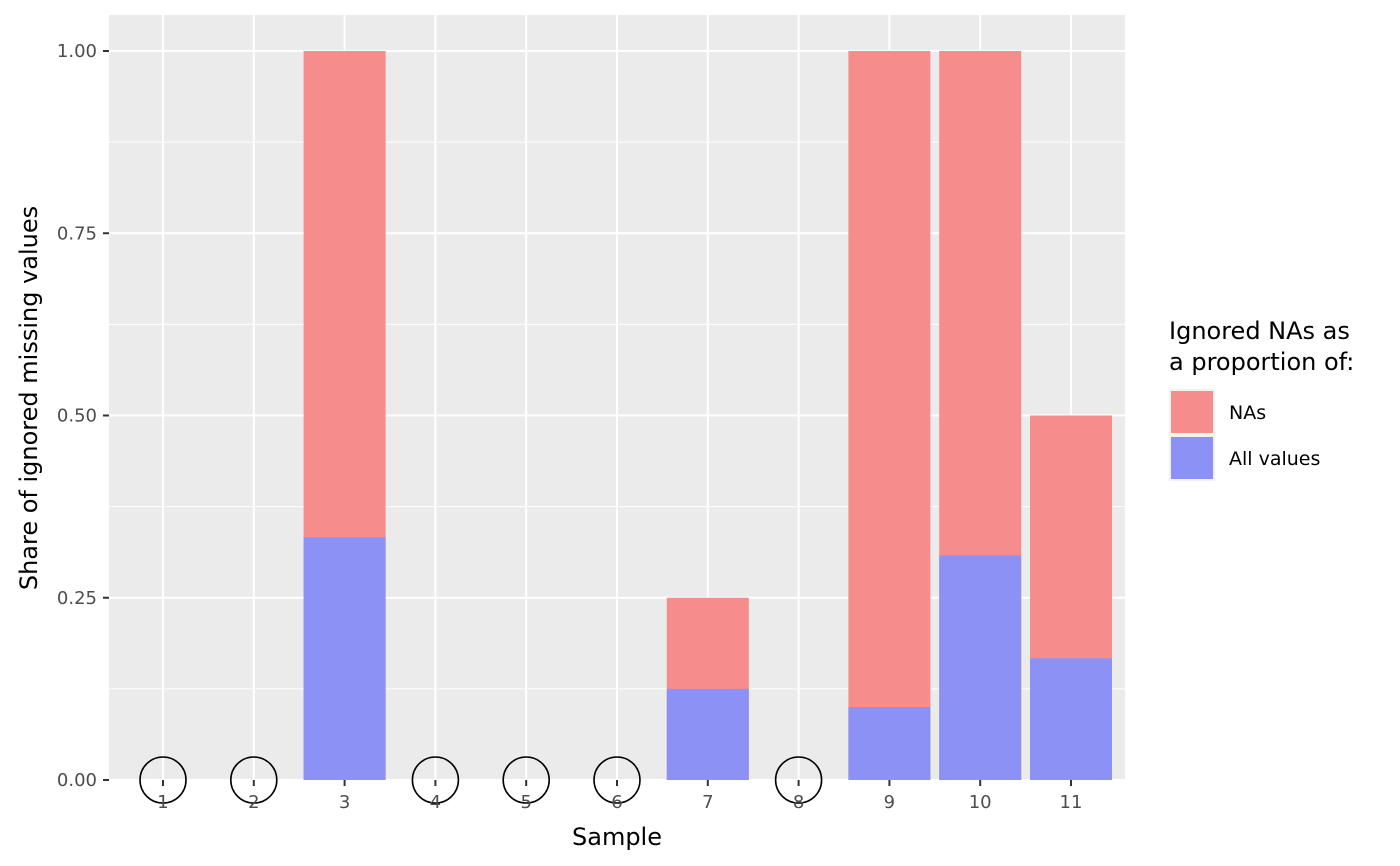 The image size is (1400, 866). Describe the element at coordinates (1247, 413) in the screenshot. I see `legend-label-nas: NAs` at that location.